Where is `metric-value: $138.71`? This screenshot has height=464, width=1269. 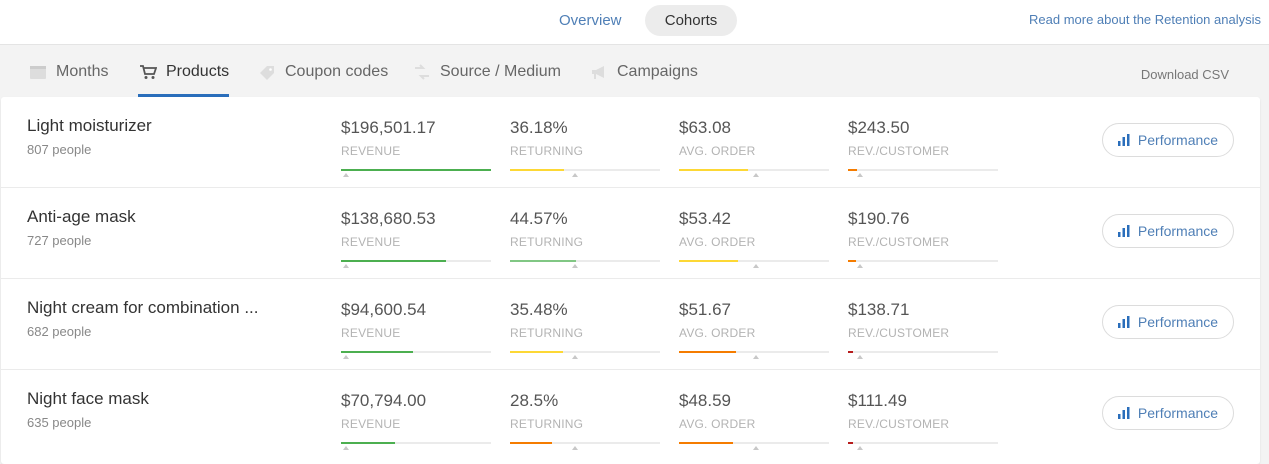 metric-value: $138.71 is located at coordinates (879, 309).